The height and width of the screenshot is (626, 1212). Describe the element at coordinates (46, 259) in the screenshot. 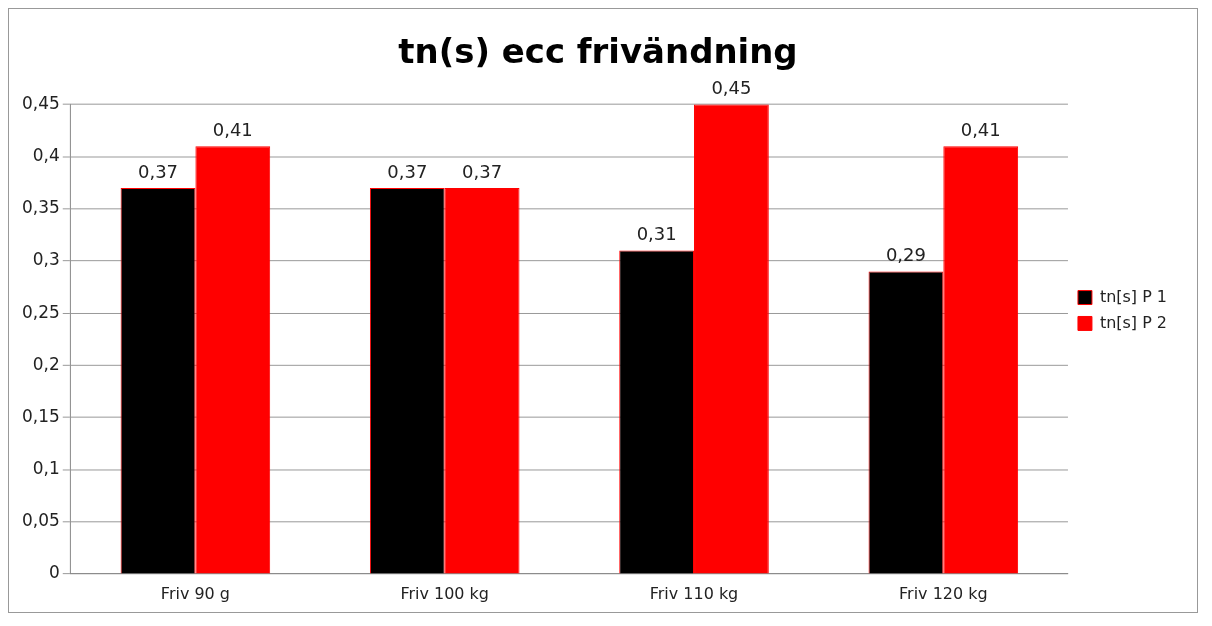

I see `y-tick-label: 0,3` at that location.